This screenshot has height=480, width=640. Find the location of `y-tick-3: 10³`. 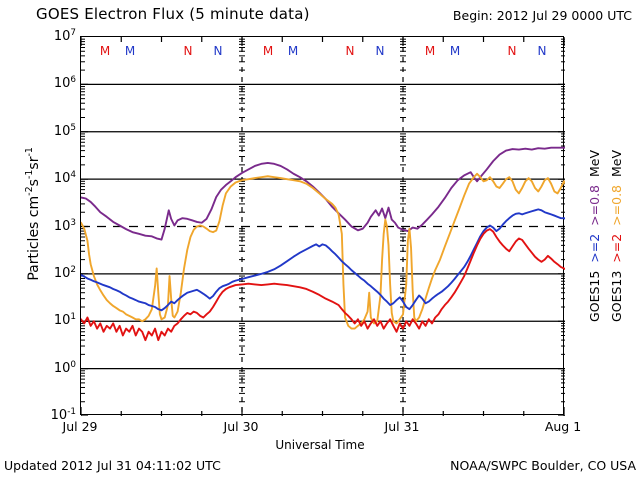

y-tick-3: 10³ is located at coordinates (64, 225).